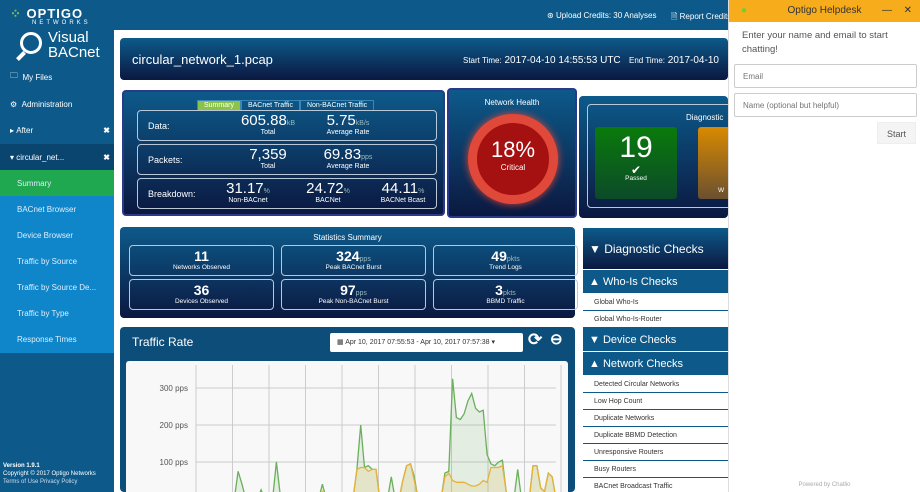  Describe the element at coordinates (499, 256) in the screenshot. I see `stat-value: 49` at that location.